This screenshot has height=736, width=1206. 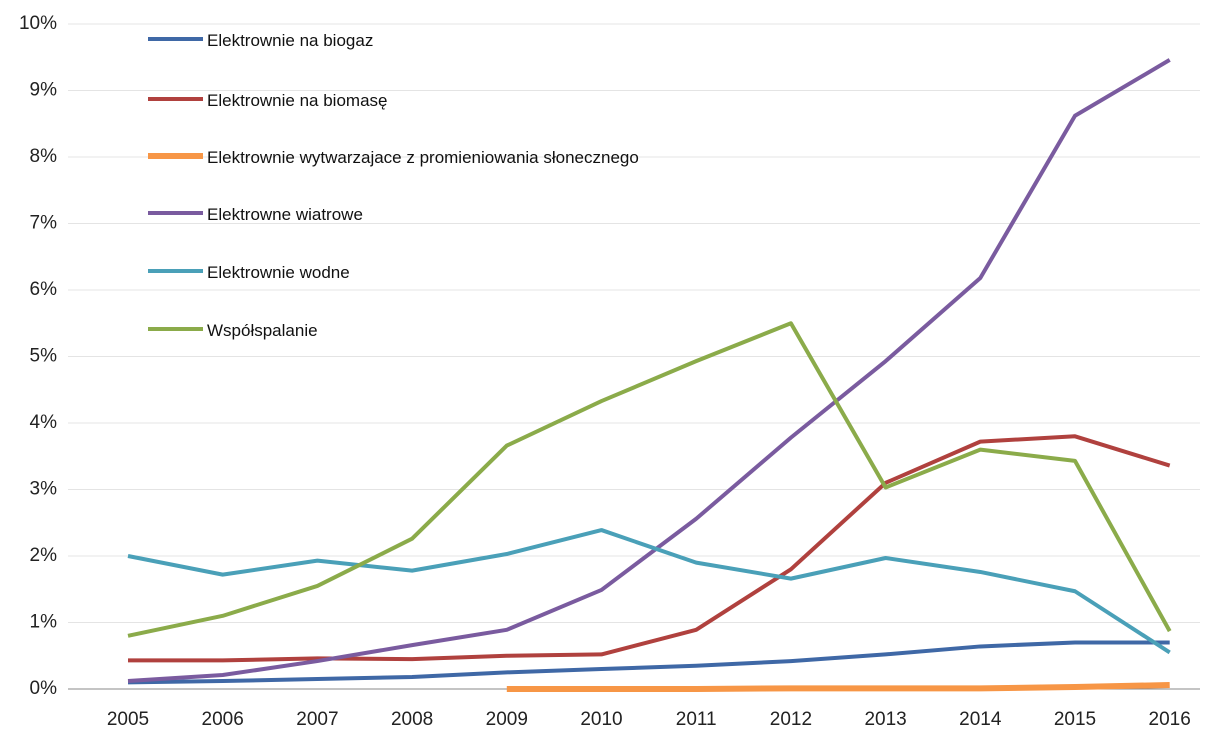 I want to click on x-tick-label: 2013, so click(x=885, y=719).